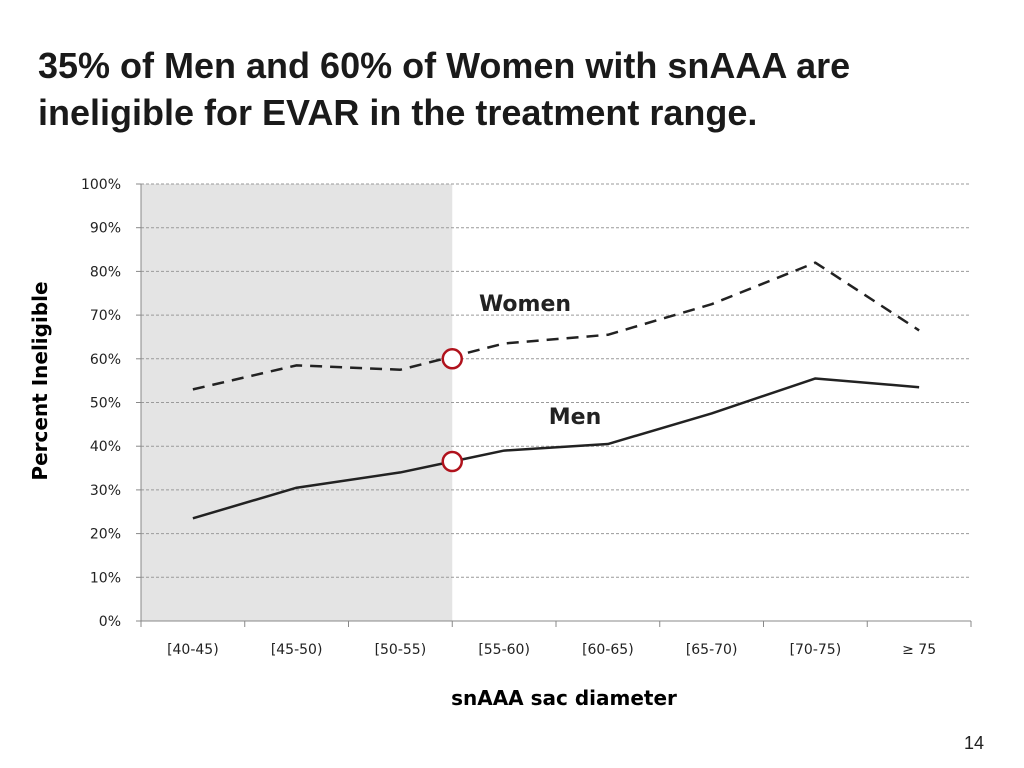 This screenshot has width=1024, height=768. What do you see at coordinates (973, 743) in the screenshot?
I see `page-number: 14` at bounding box center [973, 743].